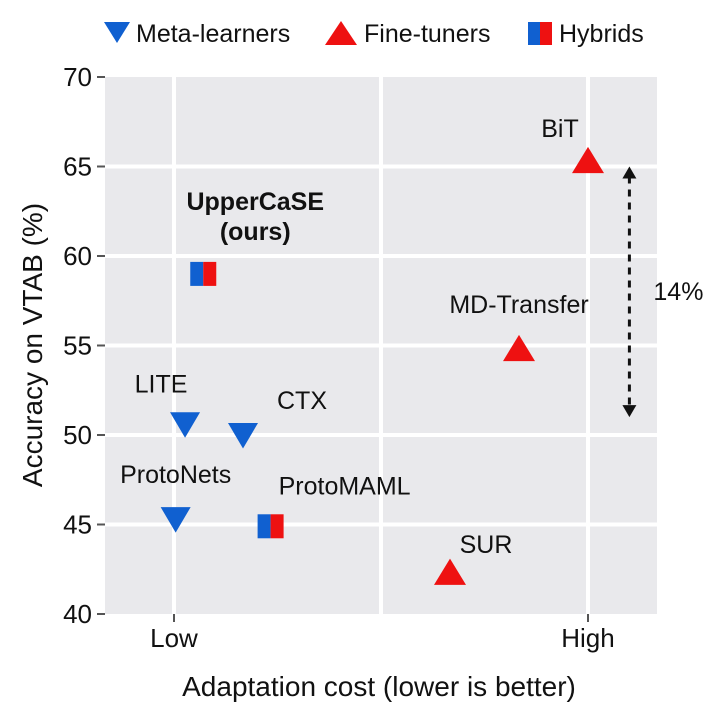  I want to click on y-tick-label: 60, so click(77, 256).